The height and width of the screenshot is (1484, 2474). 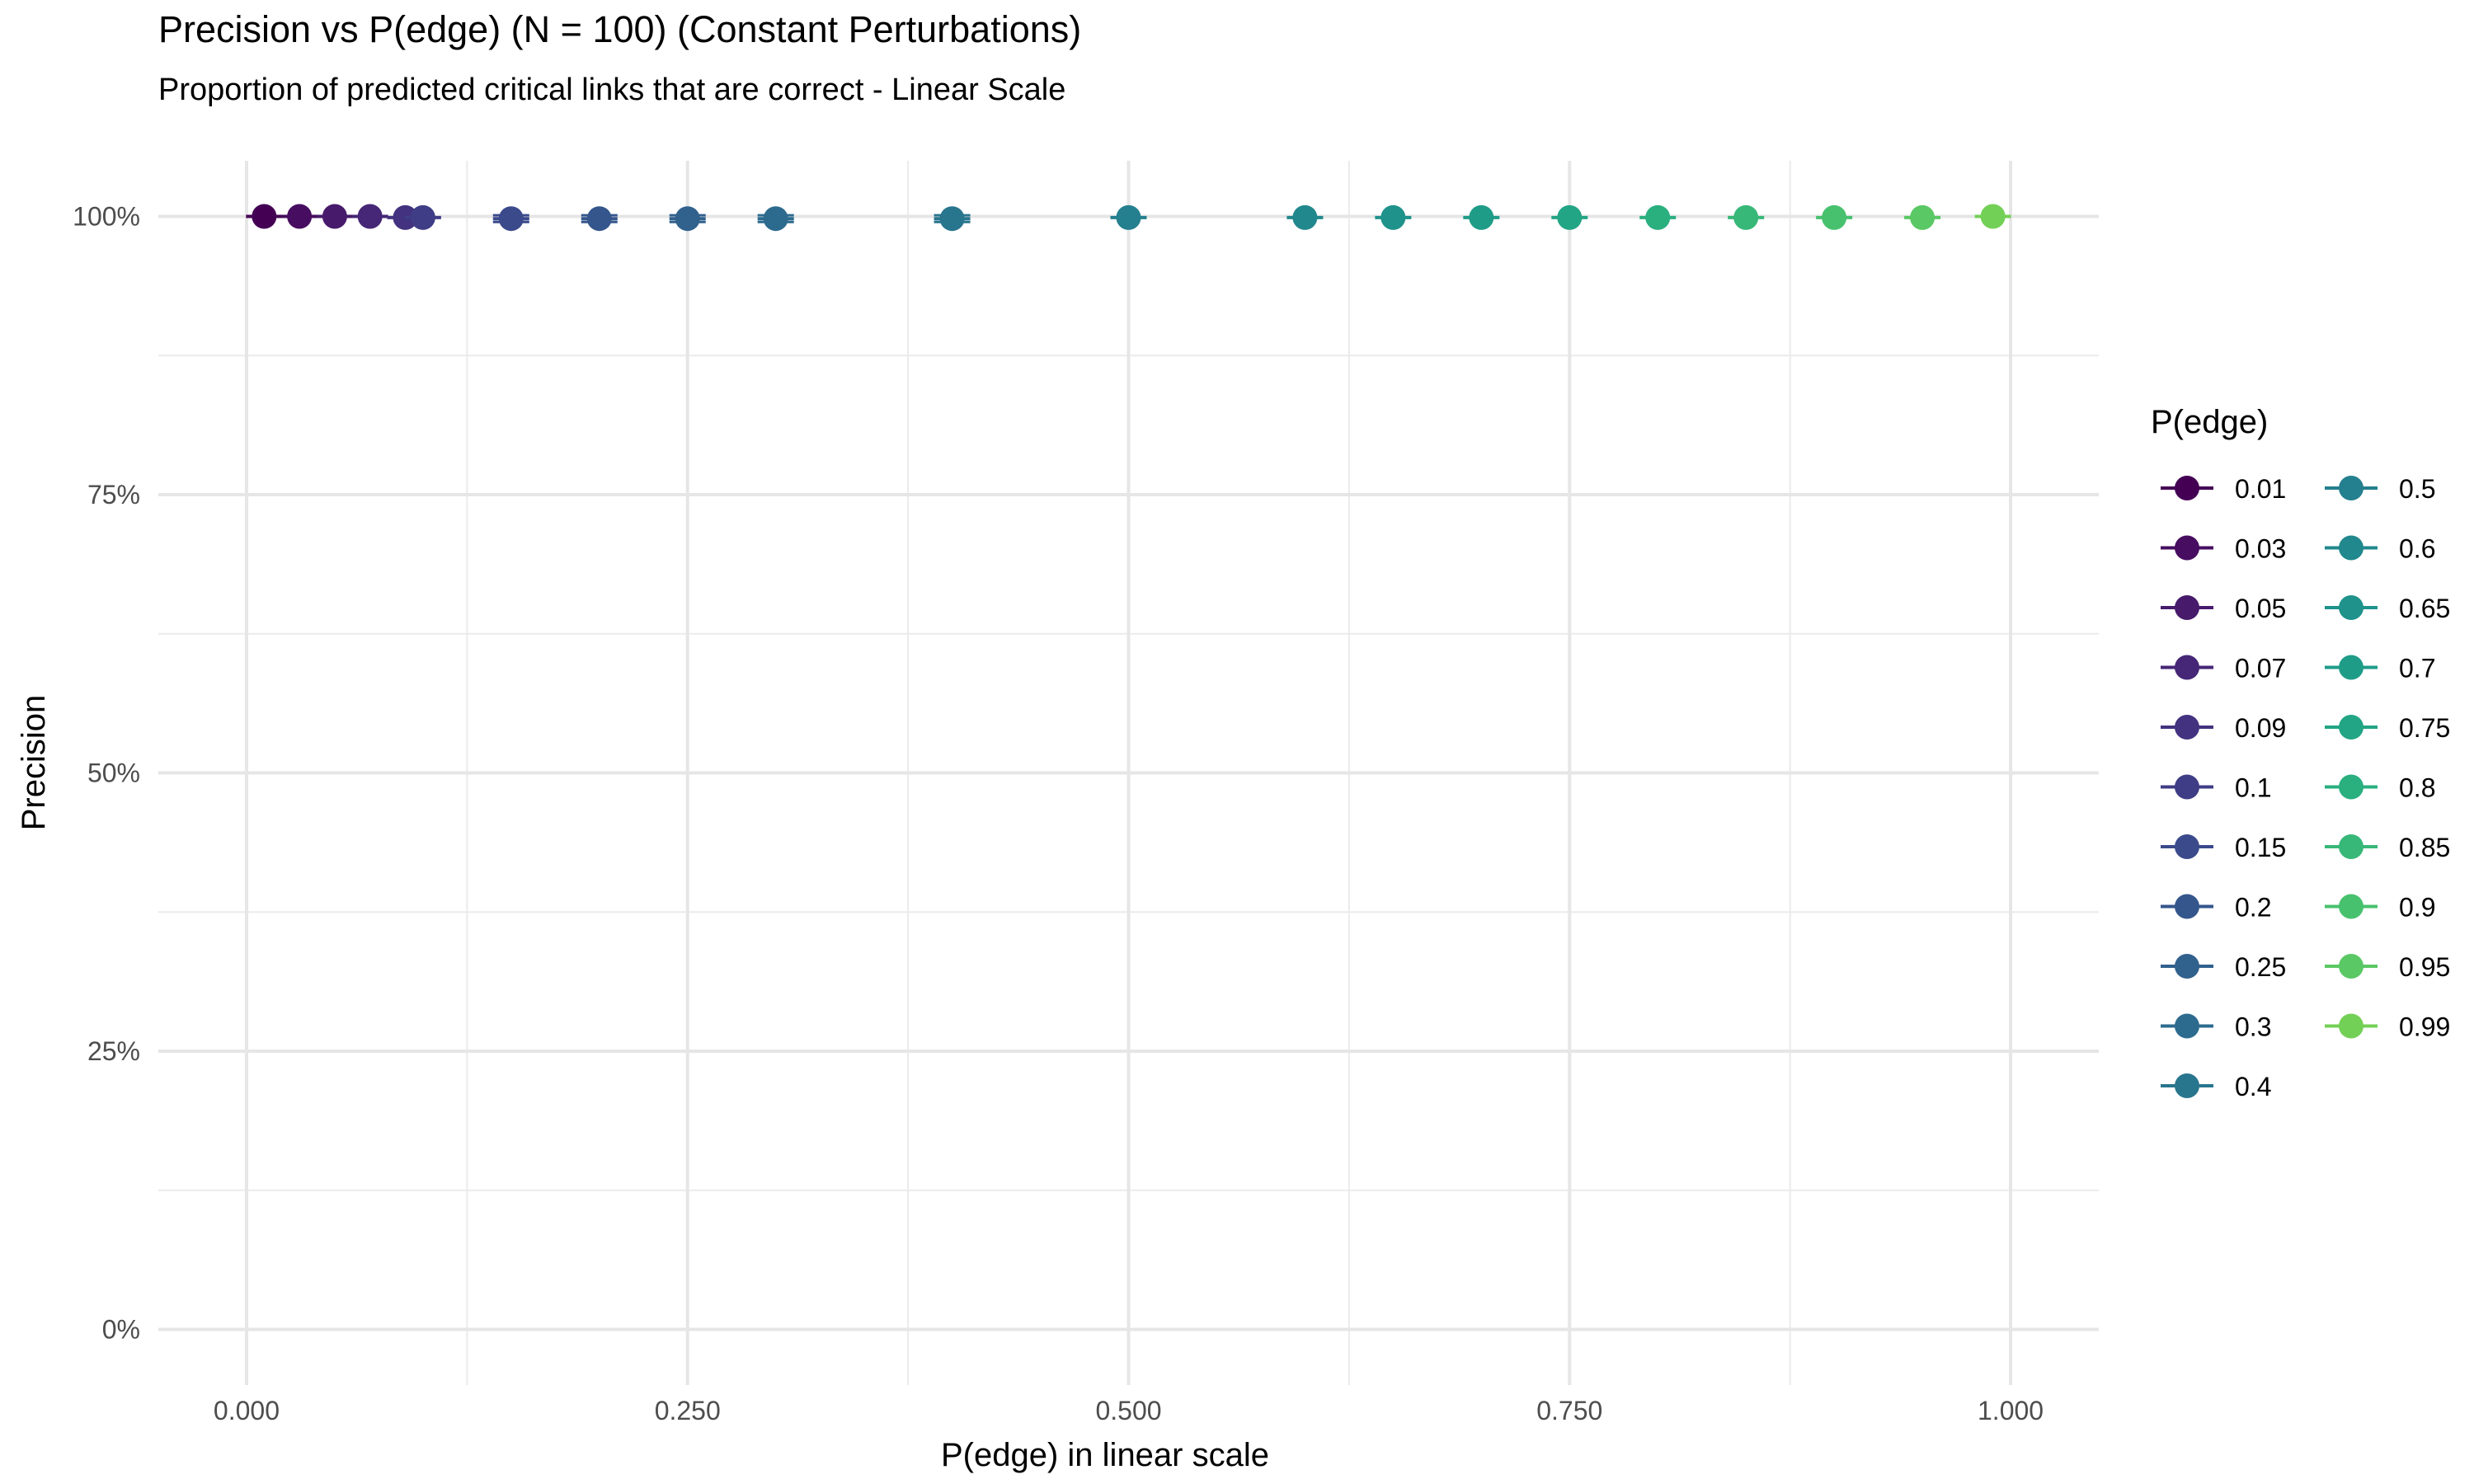 I want to click on x-tick-label: 0.000, so click(x=247, y=1410).